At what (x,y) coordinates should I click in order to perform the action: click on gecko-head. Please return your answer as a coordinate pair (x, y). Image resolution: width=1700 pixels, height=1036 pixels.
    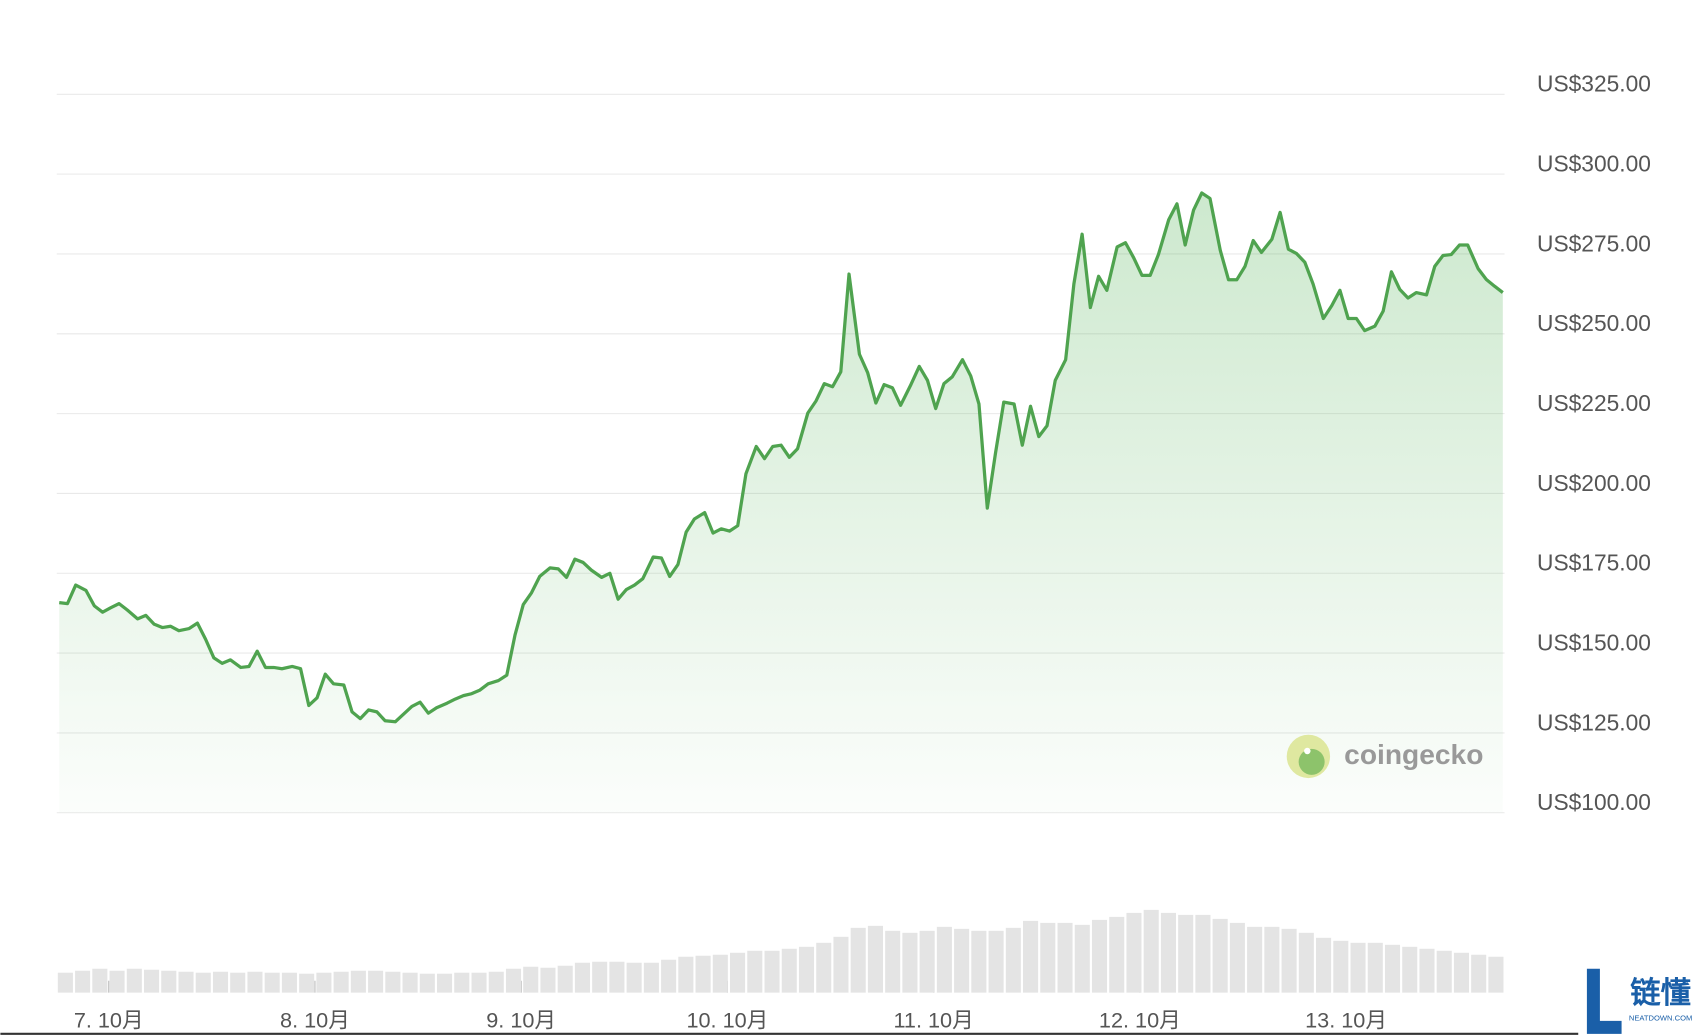
    Looking at the image, I should click on (1311, 761).